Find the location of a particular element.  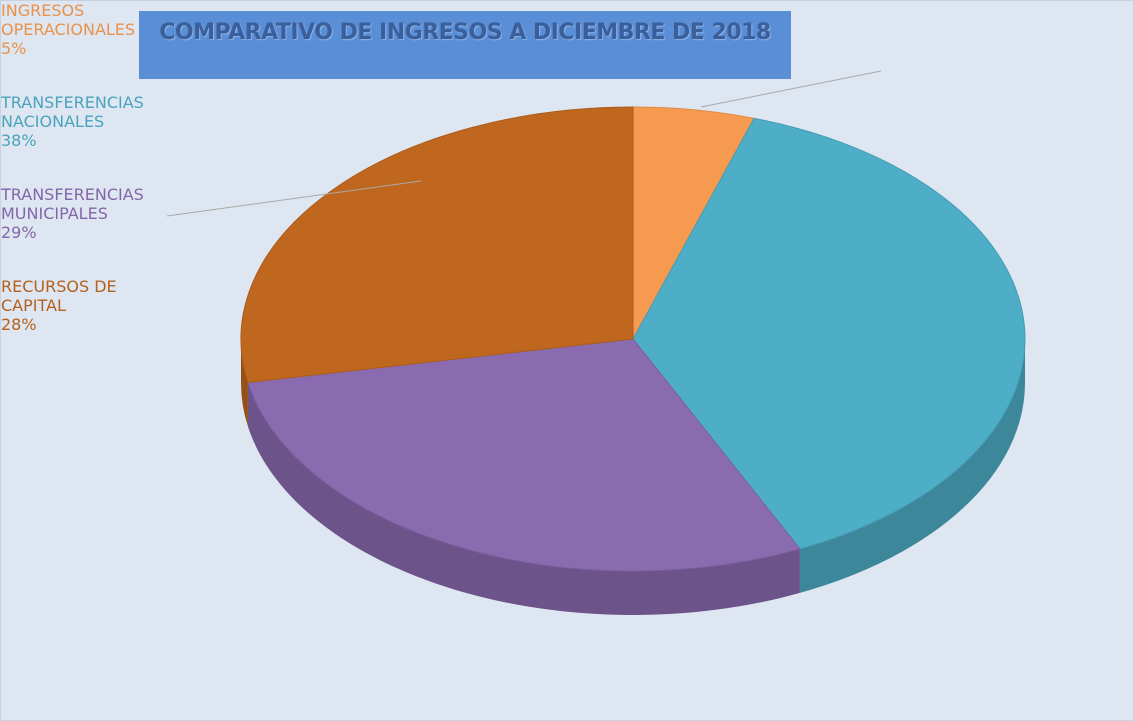

label-name: RECURSOS DE CAPITAL is located at coordinates (59, 296).